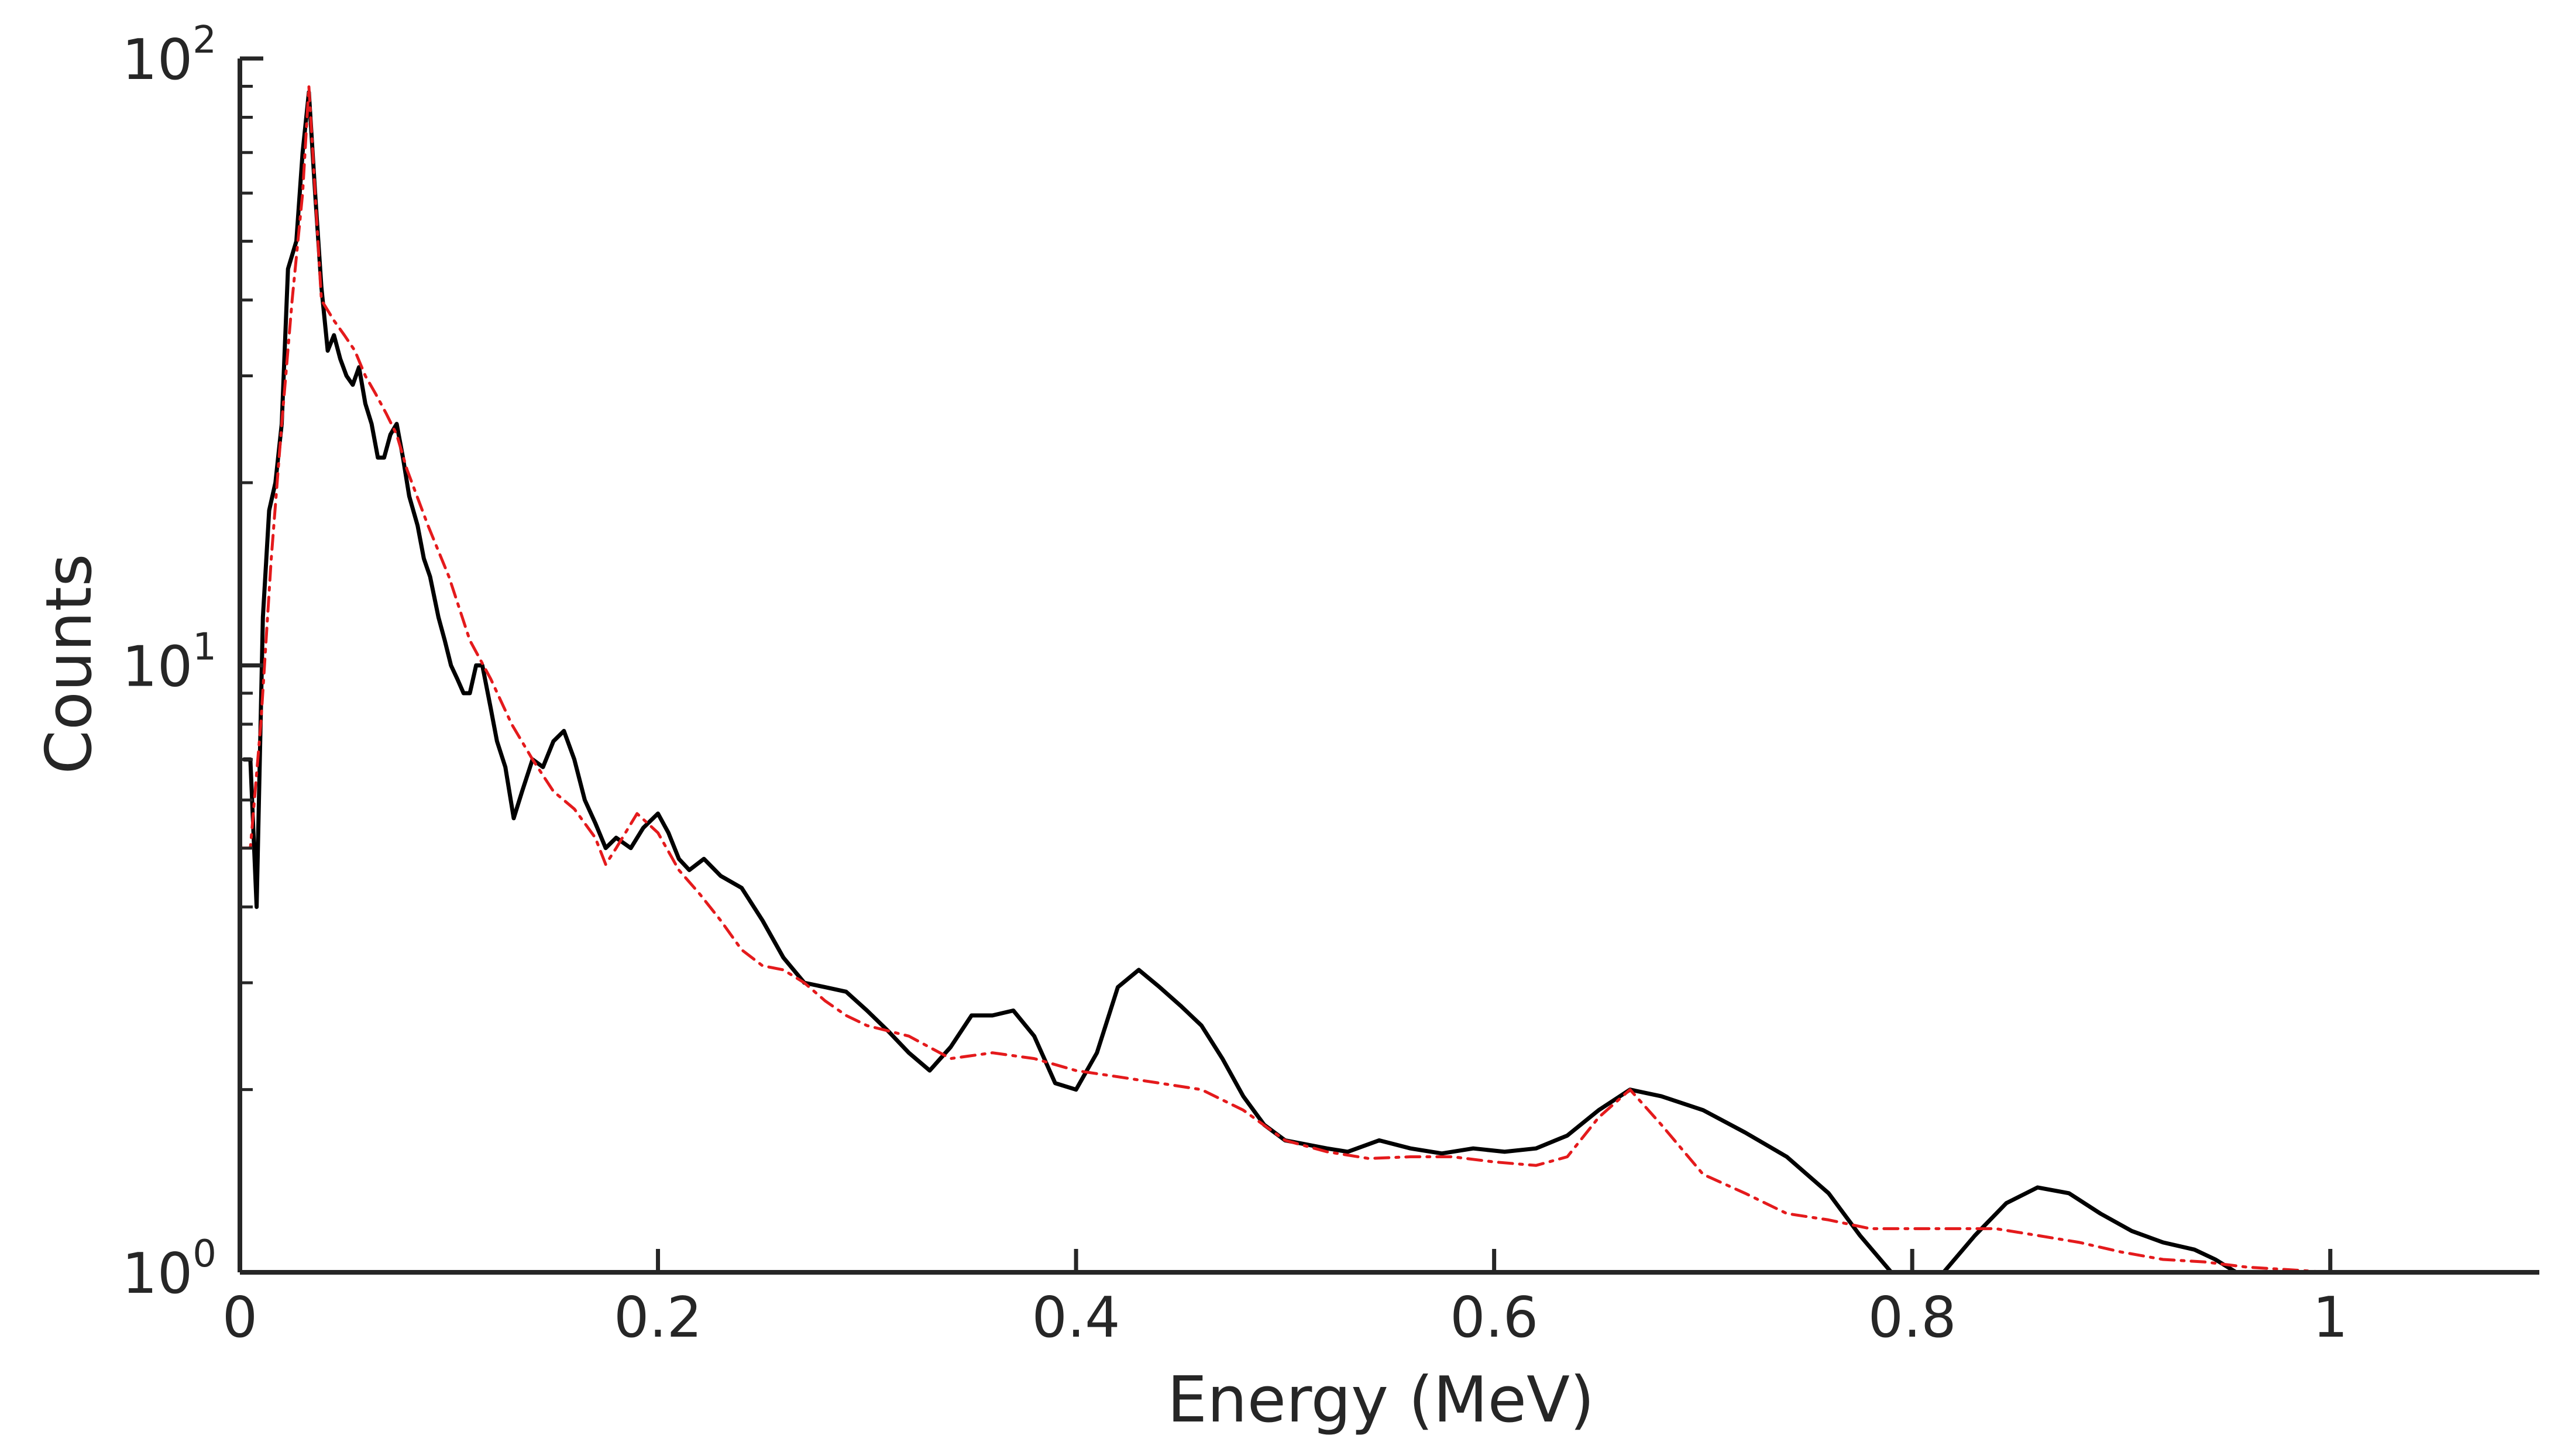  Describe the element at coordinates (169, 1269) in the screenshot. I see `y-tick-label: 10⁰` at that location.